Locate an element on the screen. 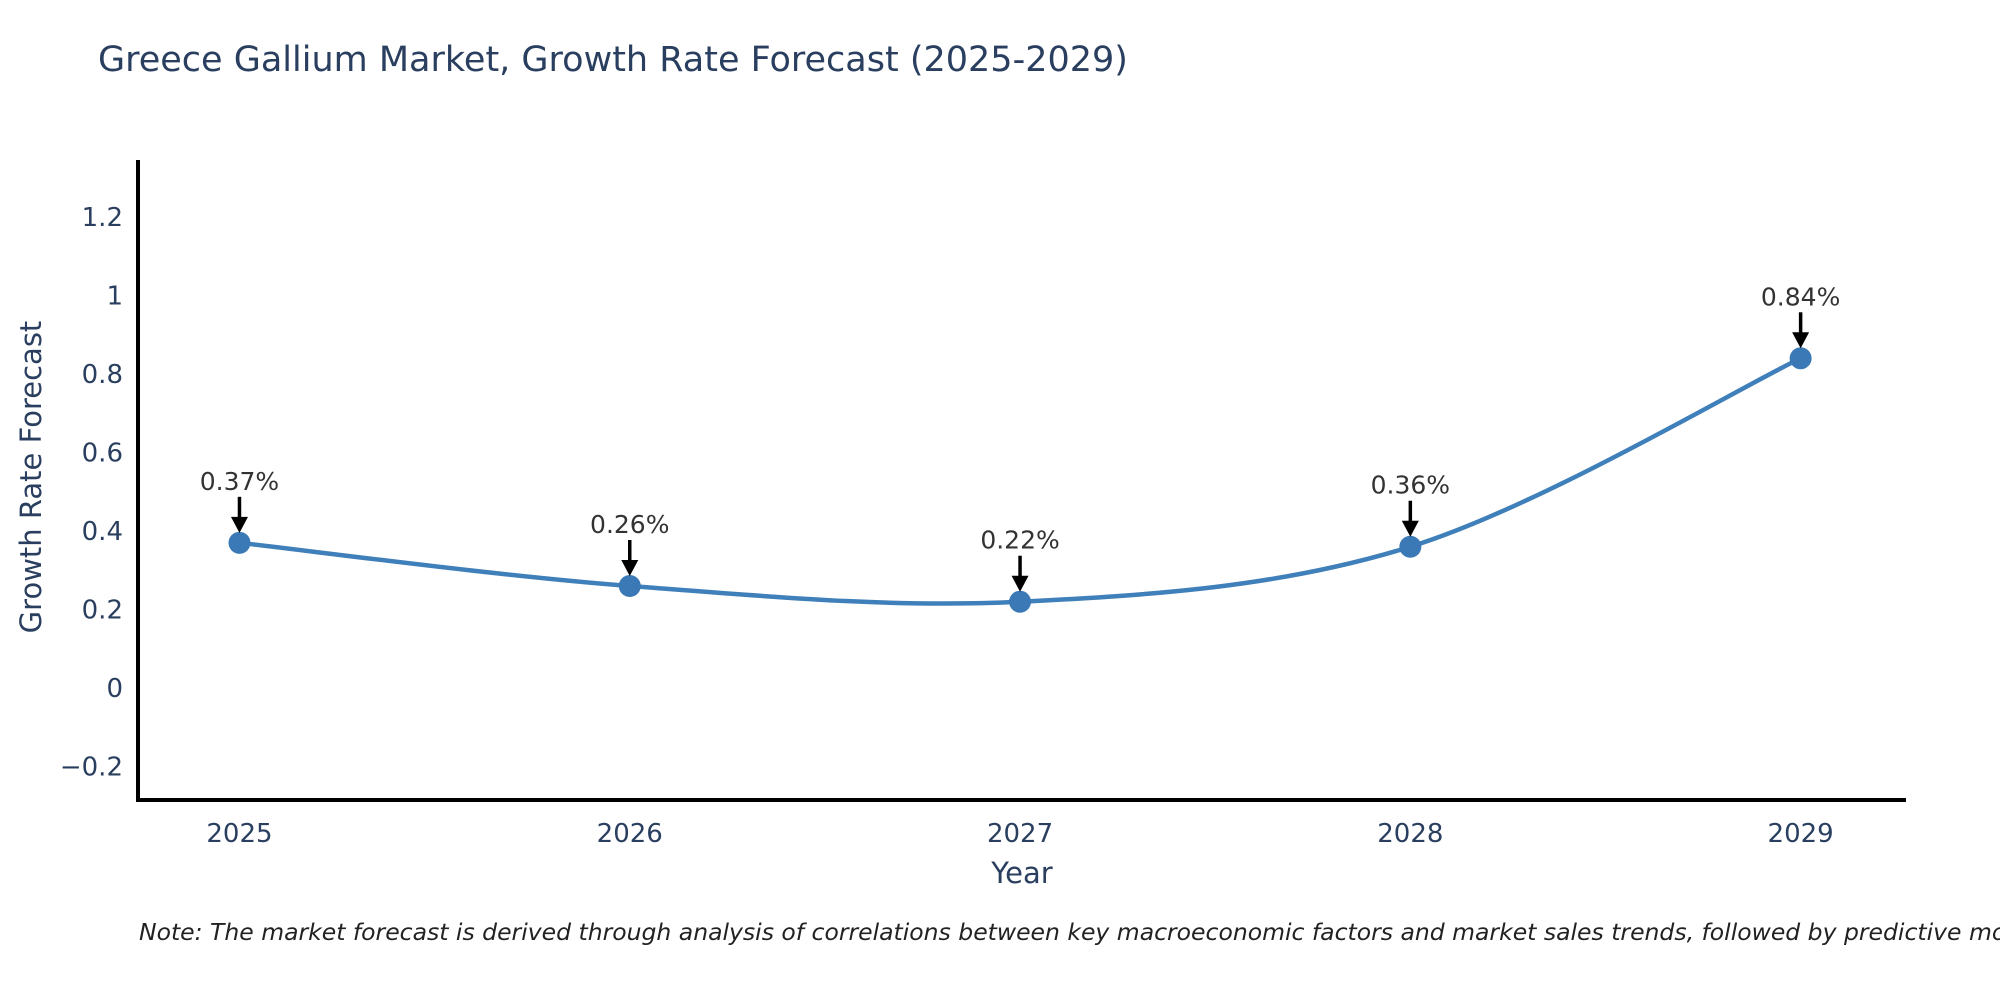  annotation-label: 0.37% is located at coordinates (239, 481).